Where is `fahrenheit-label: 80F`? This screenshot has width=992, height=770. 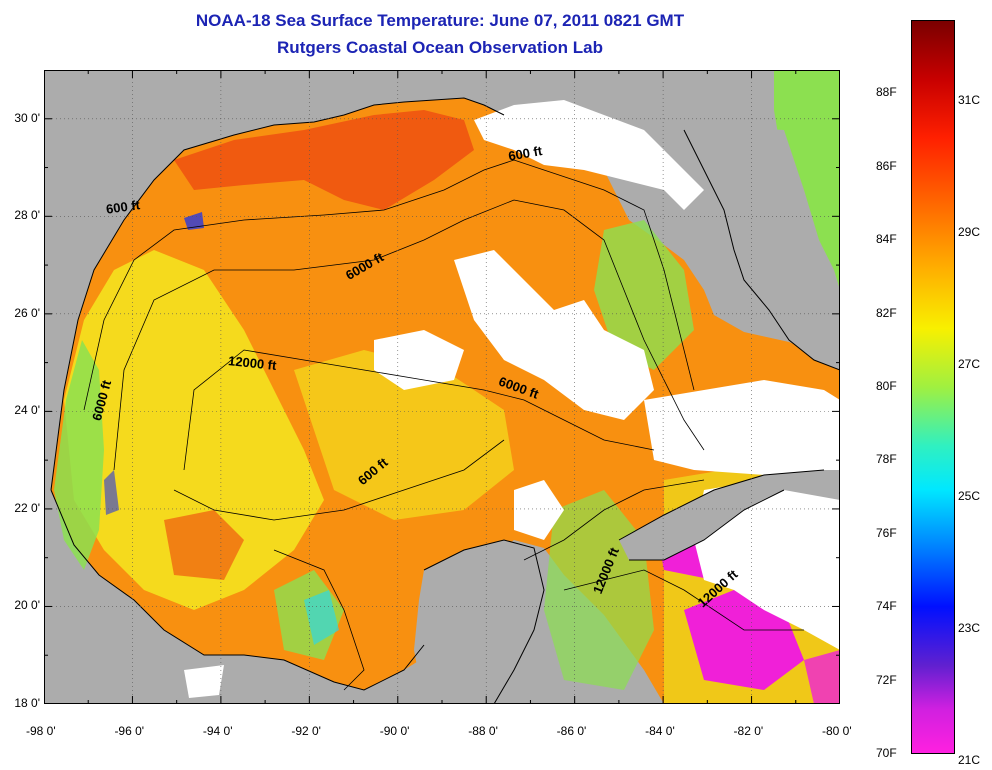
fahrenheit-label: 80F is located at coordinates (886, 386).